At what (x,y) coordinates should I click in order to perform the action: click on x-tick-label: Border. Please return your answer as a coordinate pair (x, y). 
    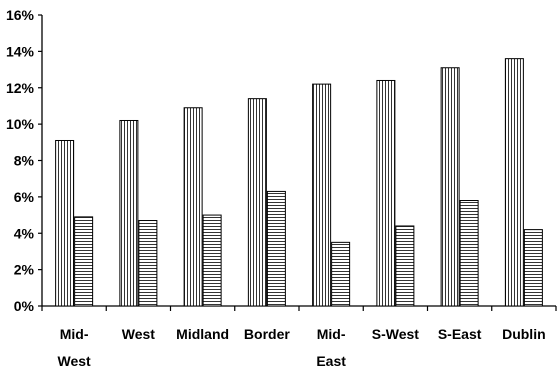
    Looking at the image, I should click on (267, 334).